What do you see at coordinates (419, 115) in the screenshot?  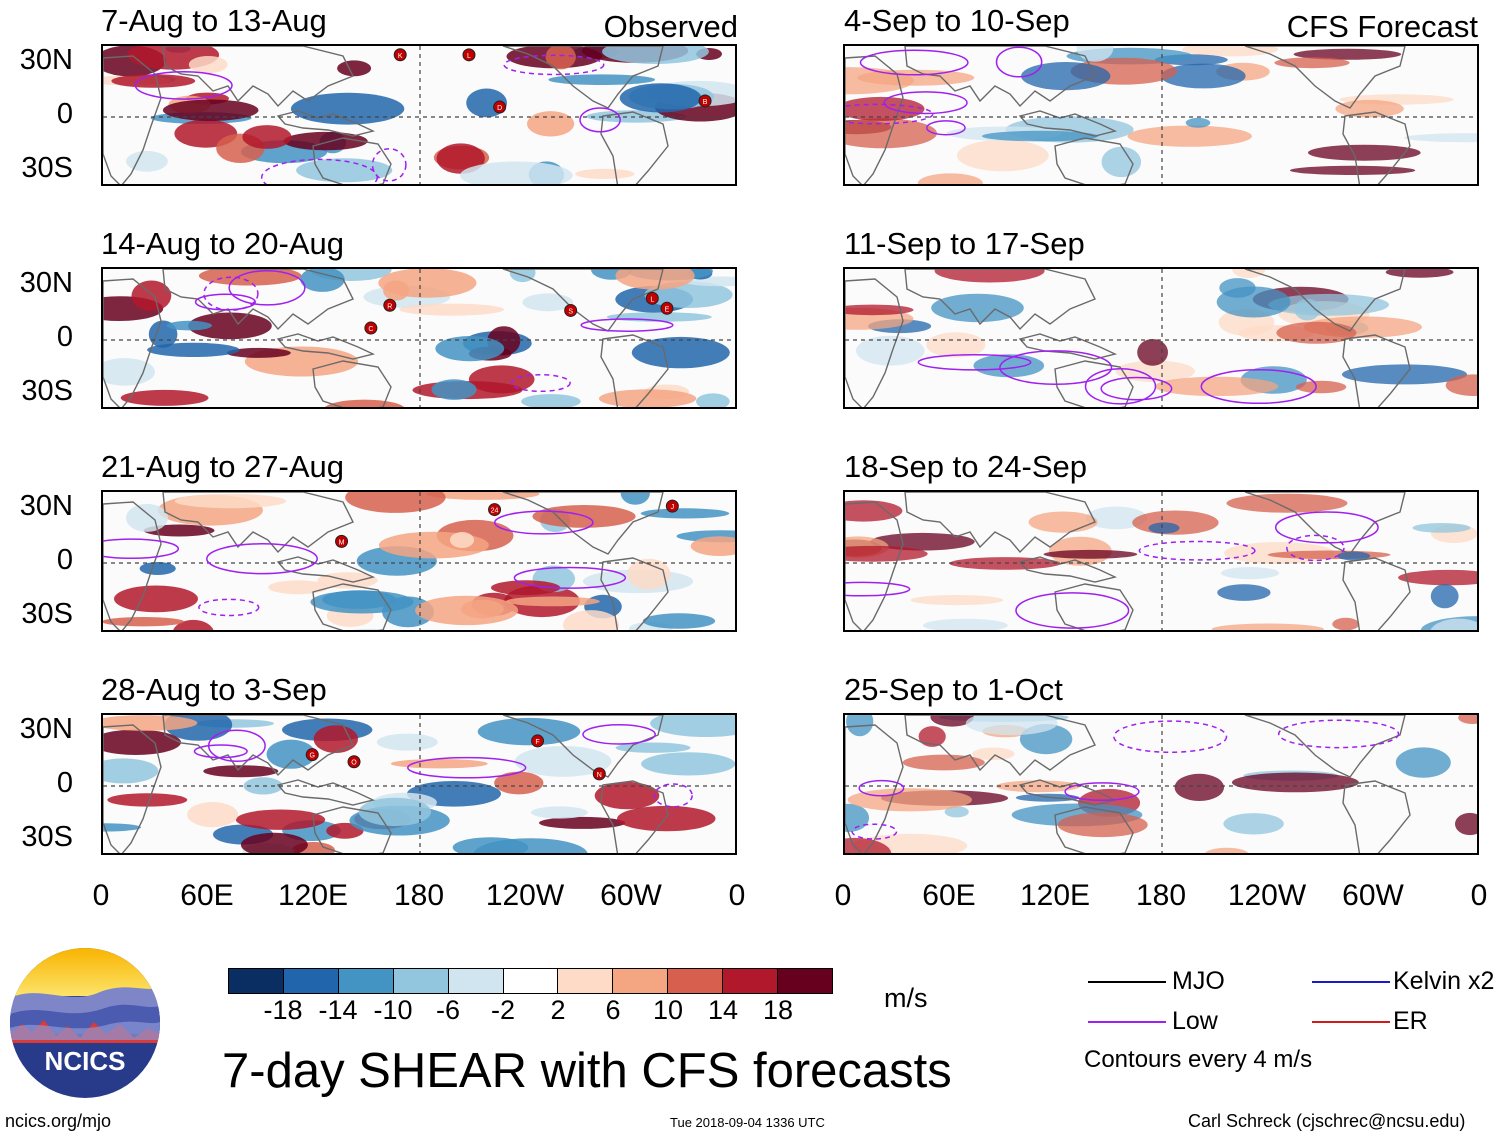 I see `shear-map: B L K D` at bounding box center [419, 115].